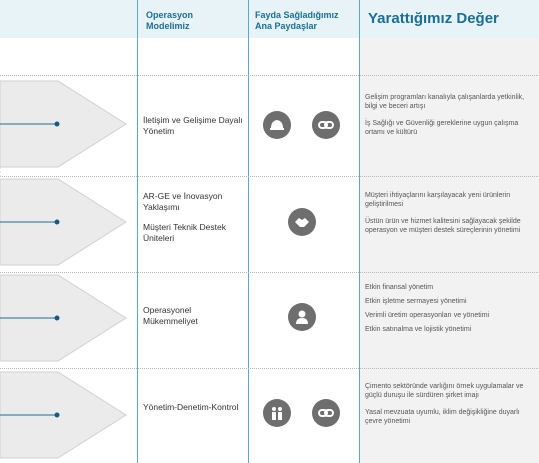 The image size is (539, 463). What do you see at coordinates (193, 125) in the screenshot?
I see `operation-model-cell: İletişim ve Gelişime Dayalı Yönetim` at bounding box center [193, 125].